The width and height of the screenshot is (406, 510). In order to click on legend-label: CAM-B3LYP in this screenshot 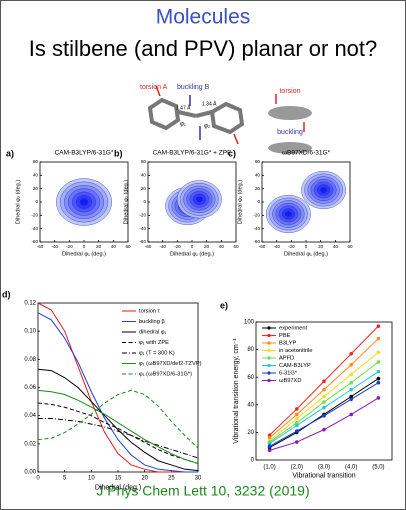, I will do `click(295, 366)`.